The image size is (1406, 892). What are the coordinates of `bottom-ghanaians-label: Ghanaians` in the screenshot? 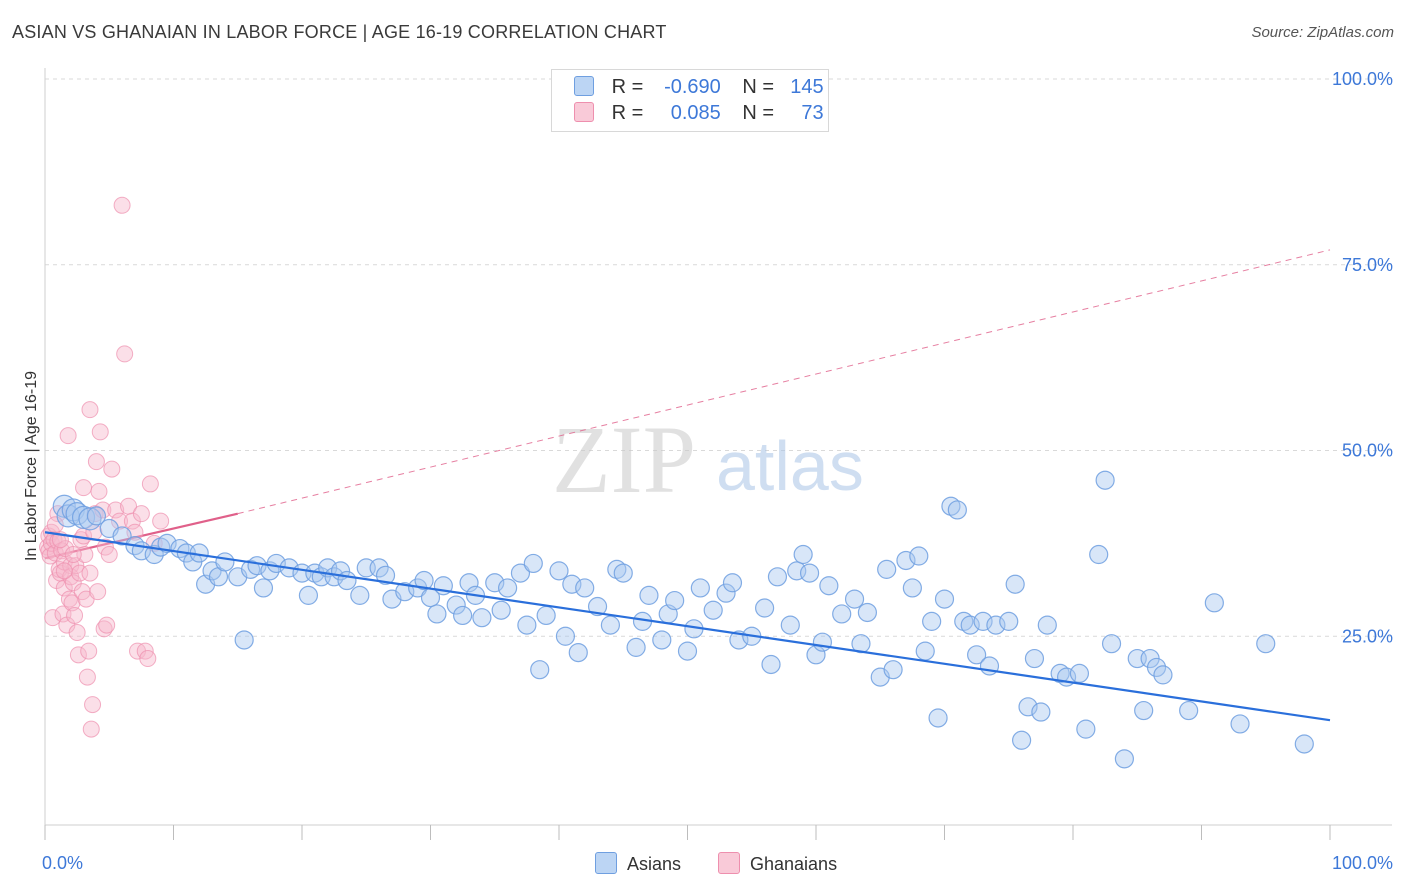 It's located at (794, 864).